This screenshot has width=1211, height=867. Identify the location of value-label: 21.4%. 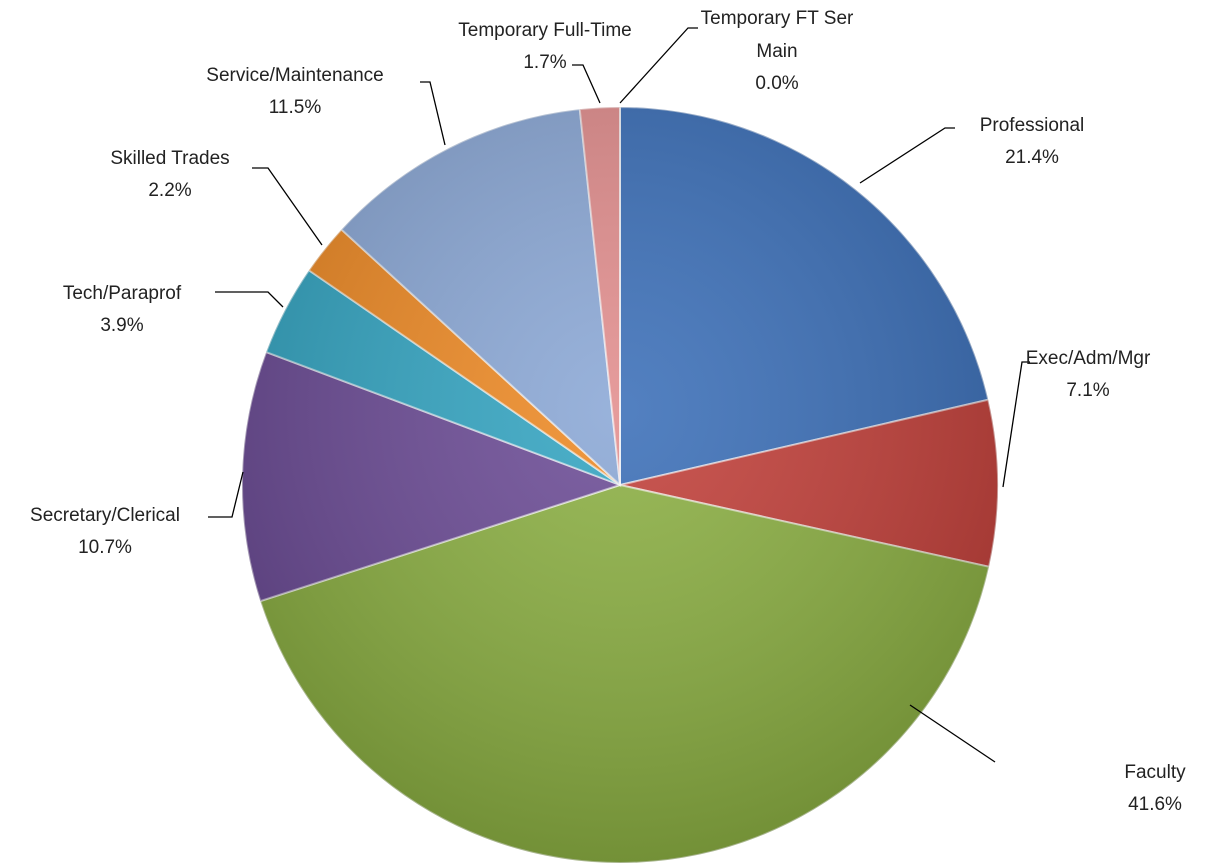
(1032, 157).